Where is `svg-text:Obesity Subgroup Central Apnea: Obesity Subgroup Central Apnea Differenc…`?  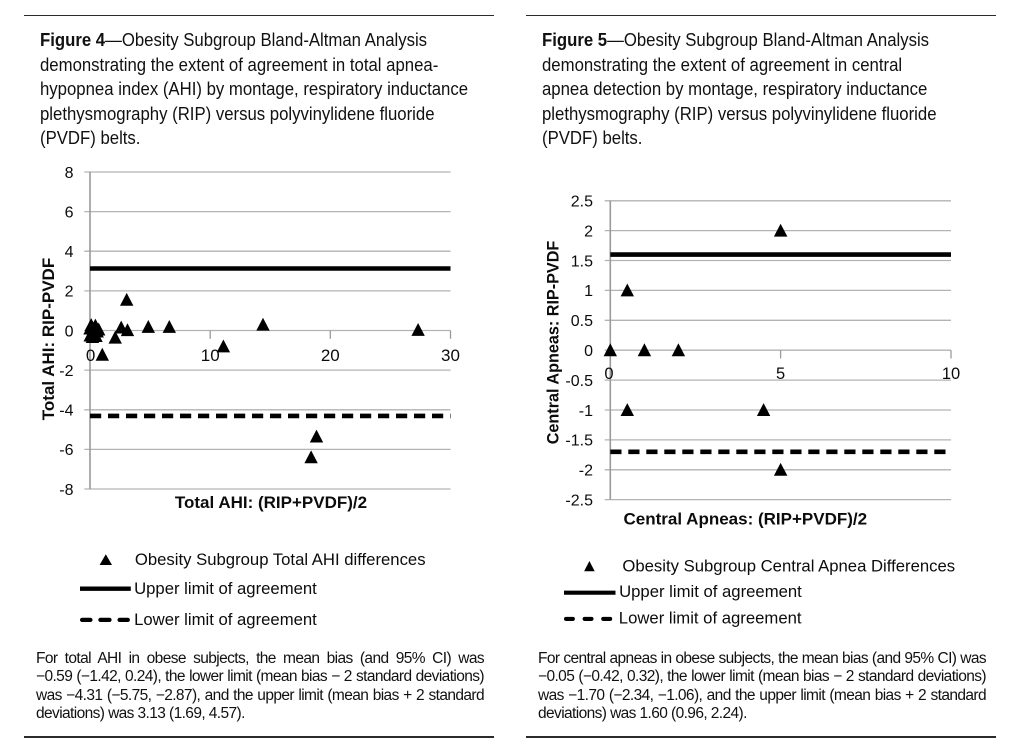
svg-text:Obesity Subgroup Central Apnea: Obesity Subgroup Central Apnea Differenc… is located at coordinates (788, 565).